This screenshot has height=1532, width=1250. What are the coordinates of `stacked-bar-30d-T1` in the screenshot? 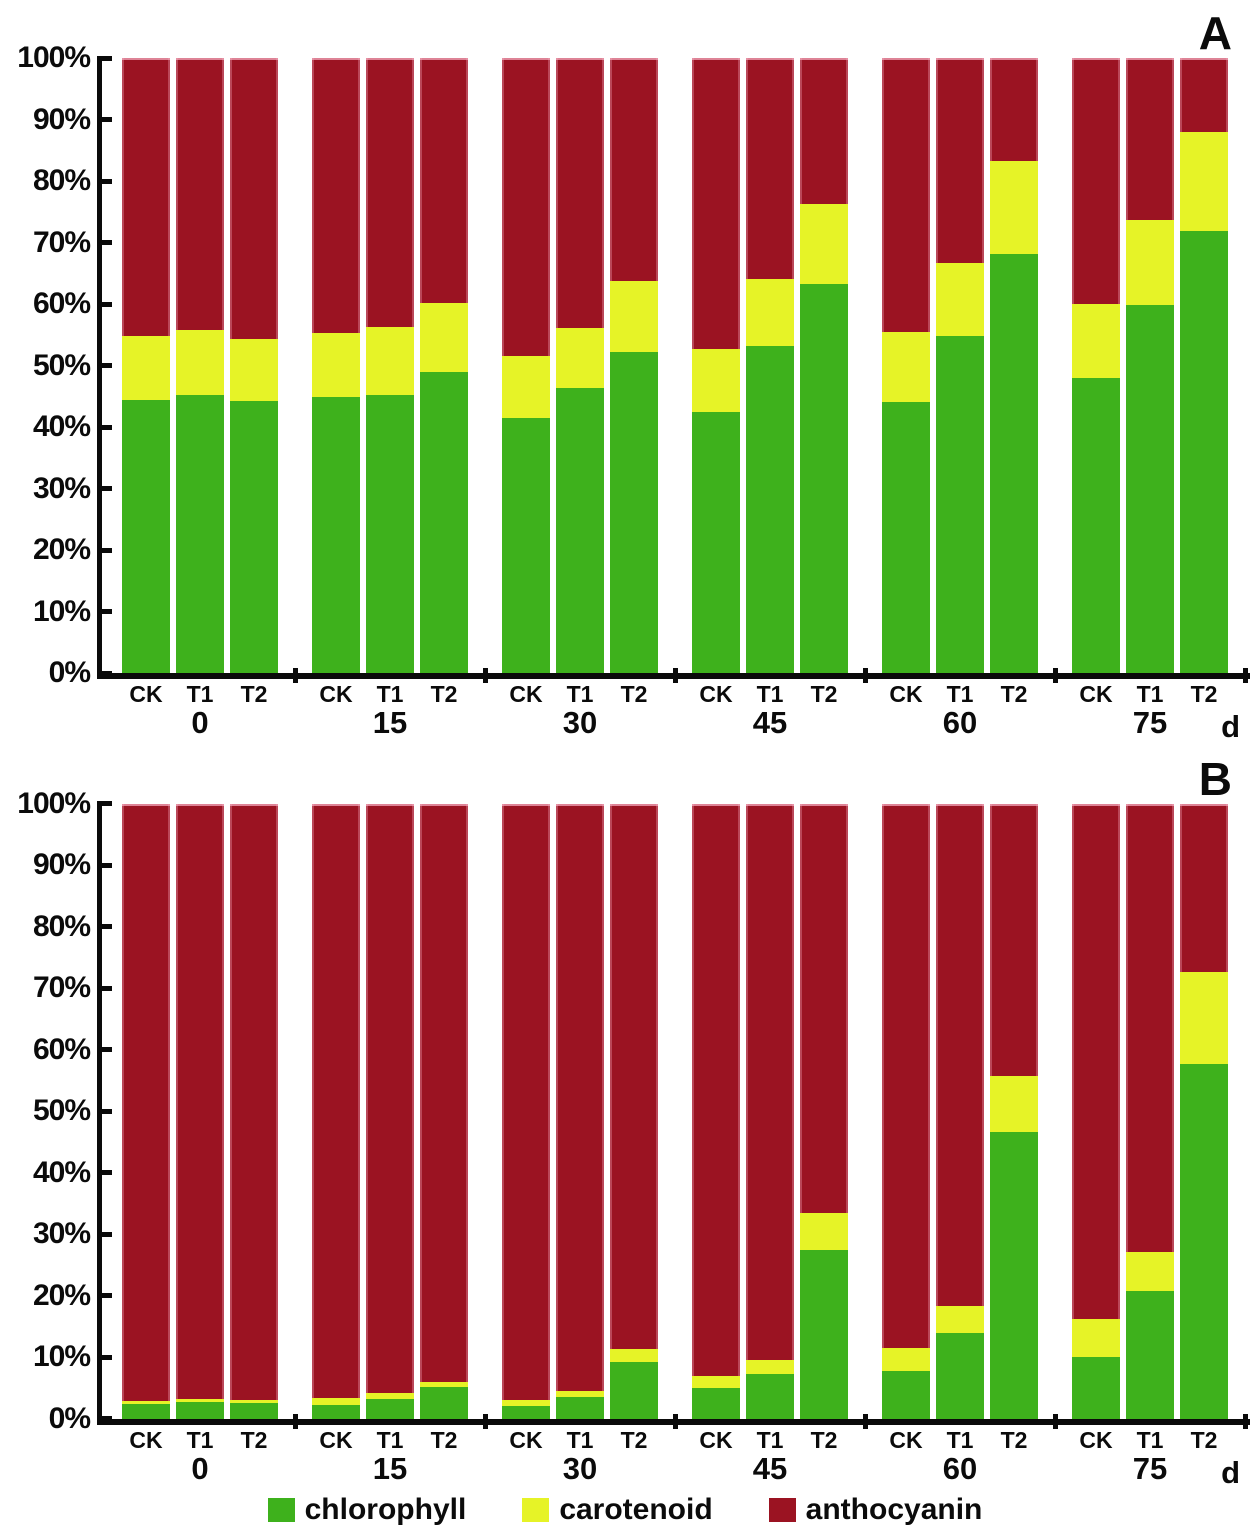 It's located at (580, 365).